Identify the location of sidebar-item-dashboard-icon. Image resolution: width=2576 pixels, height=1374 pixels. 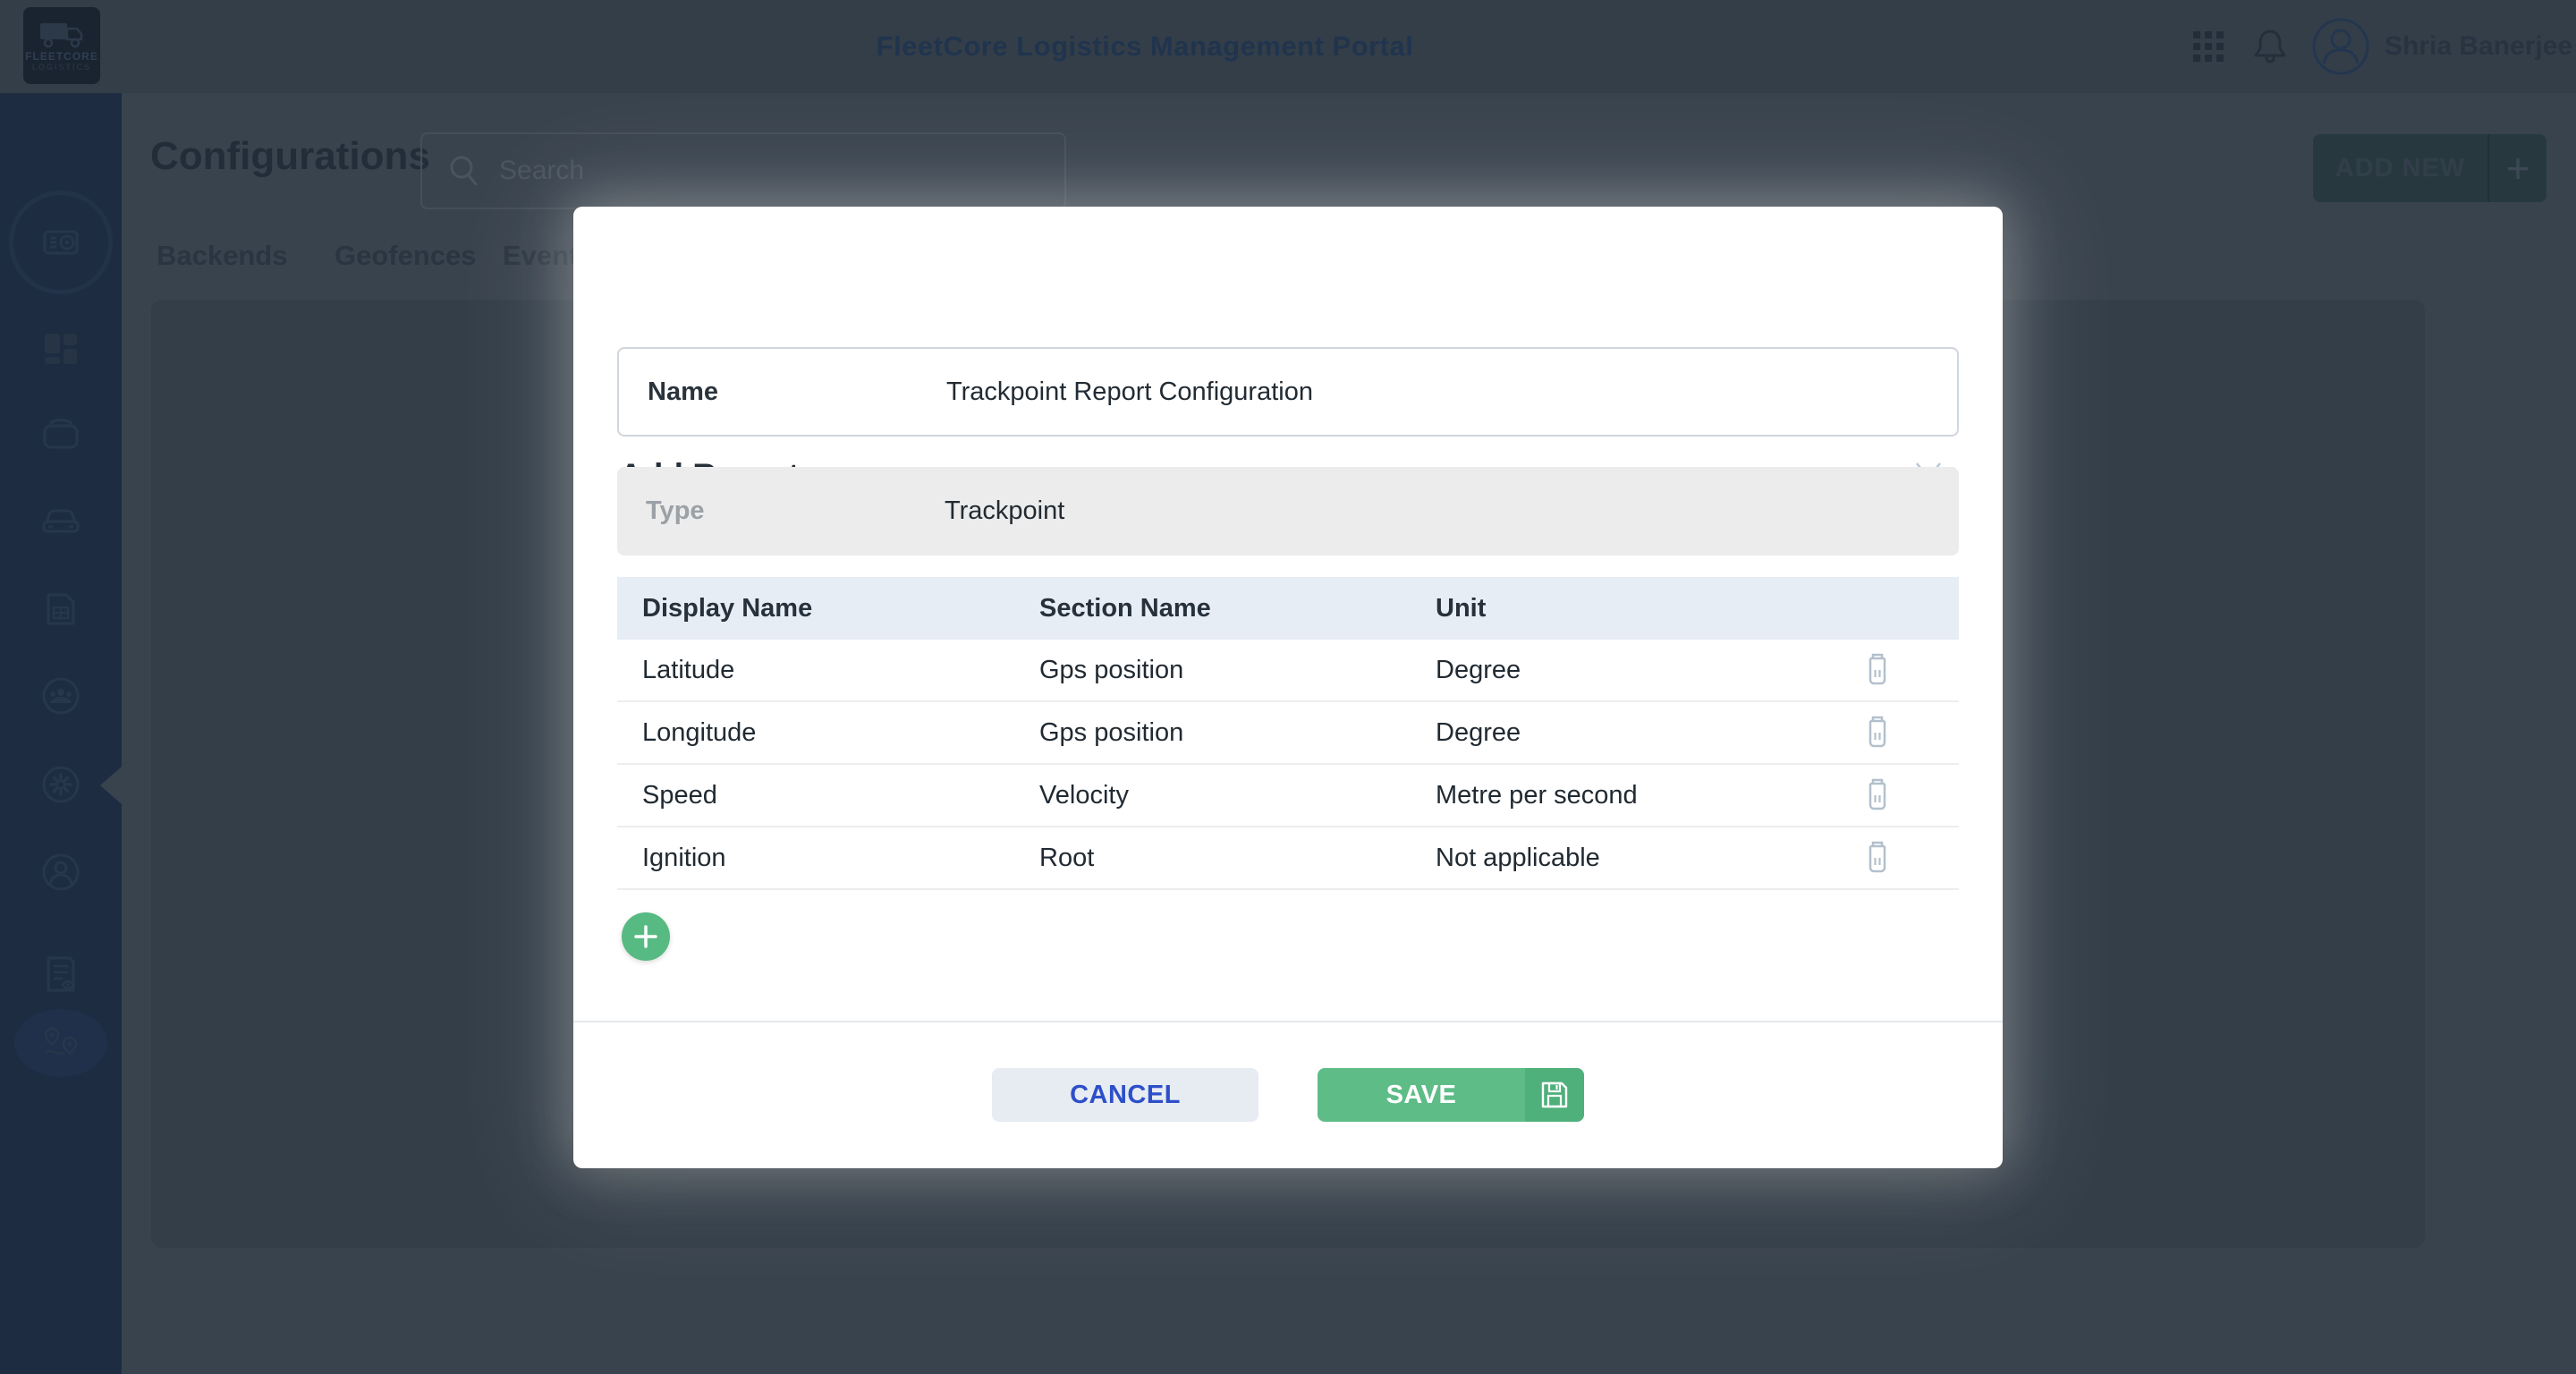
(60, 348).